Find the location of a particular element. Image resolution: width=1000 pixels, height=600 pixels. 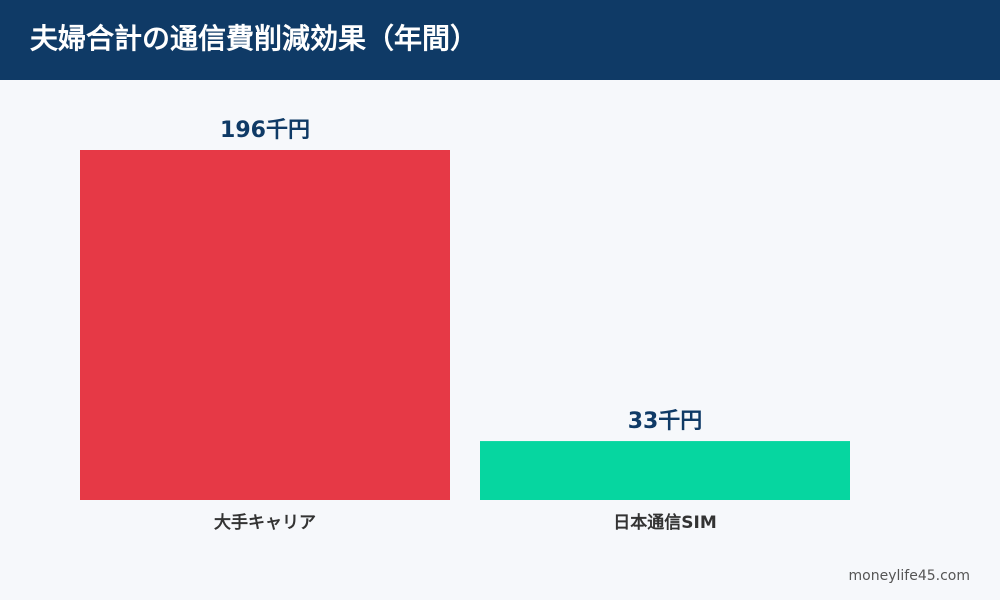

x-tick-label: 大手キャリア is located at coordinates (265, 522).